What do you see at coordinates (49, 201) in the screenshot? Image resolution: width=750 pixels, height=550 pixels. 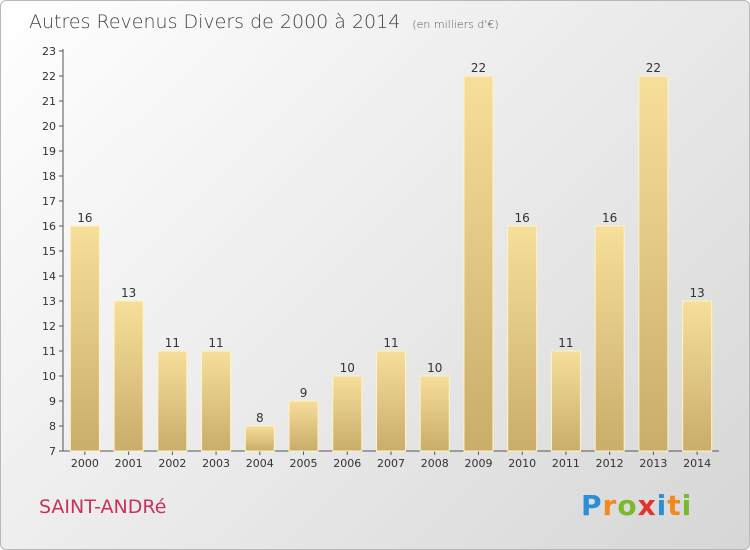 I see `y-tick-label: 17` at bounding box center [49, 201].